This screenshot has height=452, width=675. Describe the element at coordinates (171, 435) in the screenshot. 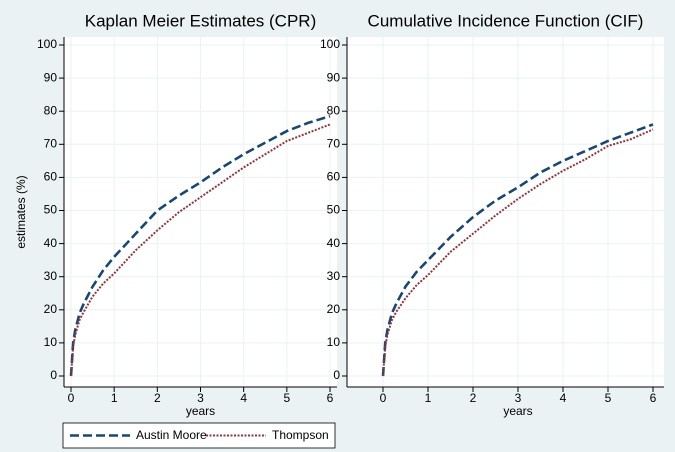

I see `legend-label: Austin Moore` at that location.